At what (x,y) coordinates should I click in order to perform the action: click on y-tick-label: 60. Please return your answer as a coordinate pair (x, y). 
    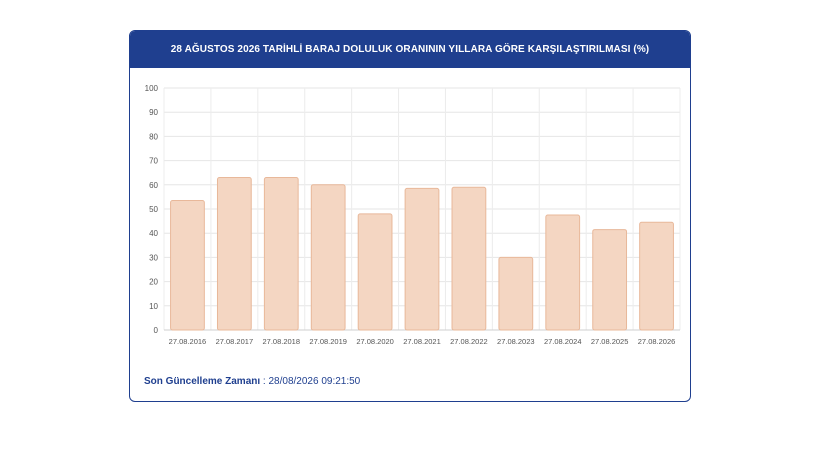
    Looking at the image, I should click on (153, 185).